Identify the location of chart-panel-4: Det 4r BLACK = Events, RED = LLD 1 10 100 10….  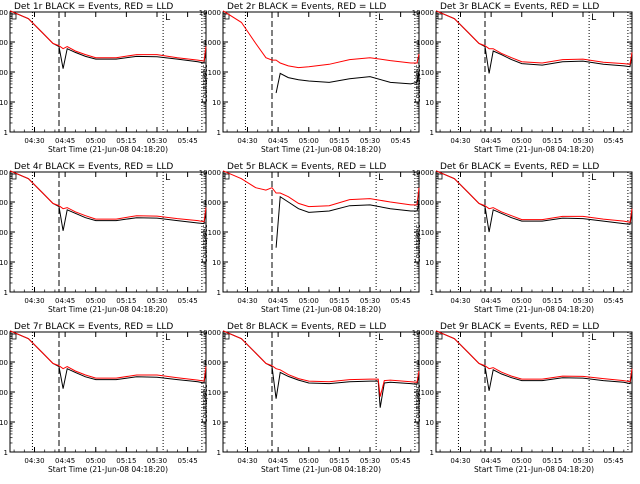
(103, 238).